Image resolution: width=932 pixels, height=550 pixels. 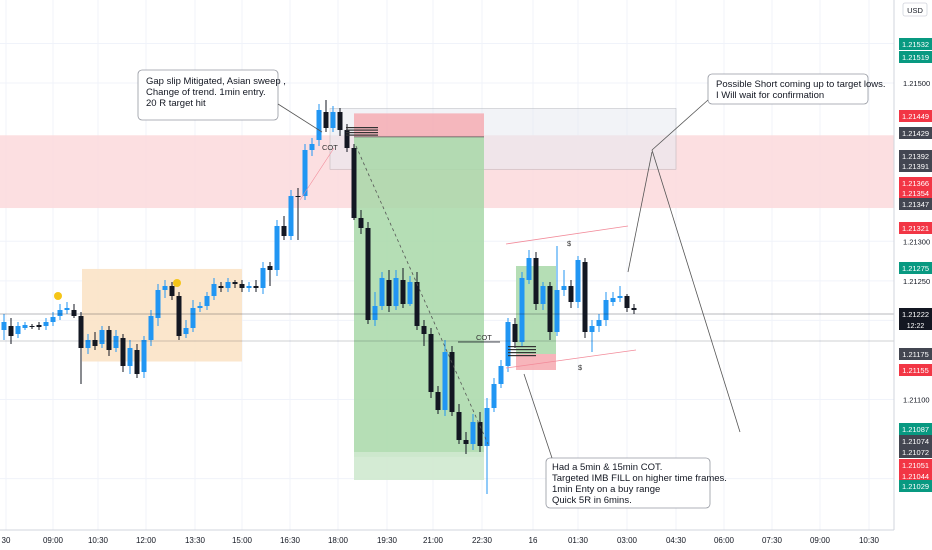 I want to click on cot-label-2: COT, so click(x=484, y=337).